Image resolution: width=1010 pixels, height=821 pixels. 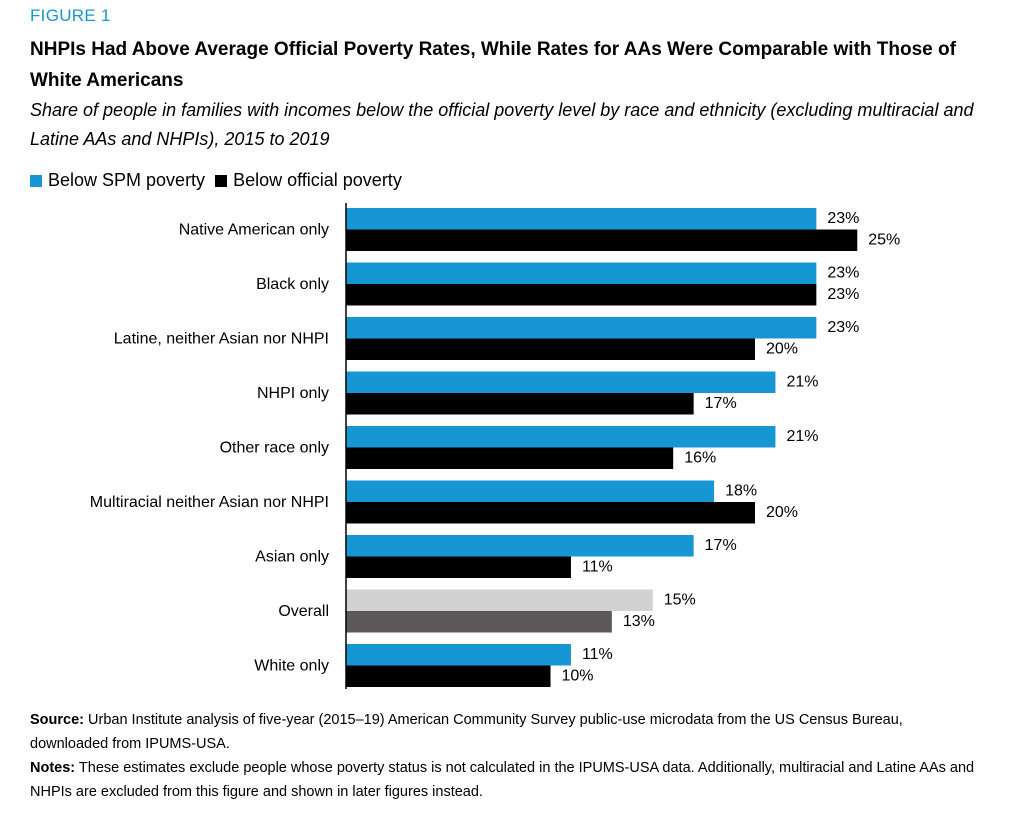 What do you see at coordinates (499, 600) in the screenshot?
I see `bar-spm-overall` at bounding box center [499, 600].